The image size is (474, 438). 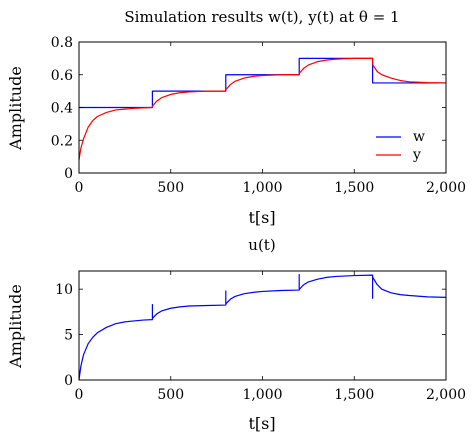 What do you see at coordinates (262, 395) in the screenshot?
I see `bottom-chart-x-tick-label: 1,000` at bounding box center [262, 395].